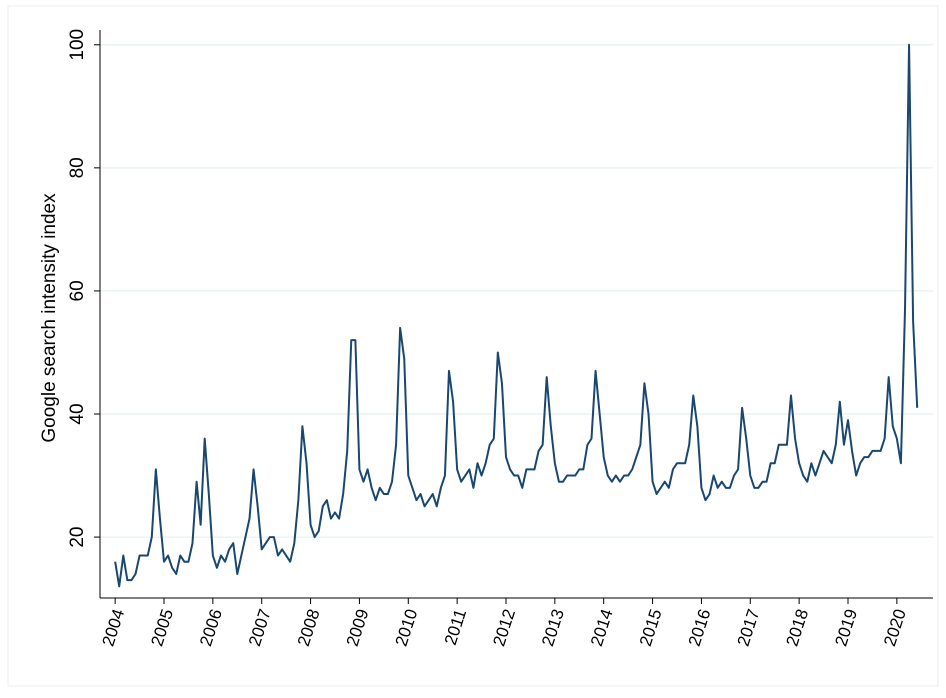  Describe the element at coordinates (49, 318) in the screenshot. I see `y-axis-label: Google search intensity index` at that location.